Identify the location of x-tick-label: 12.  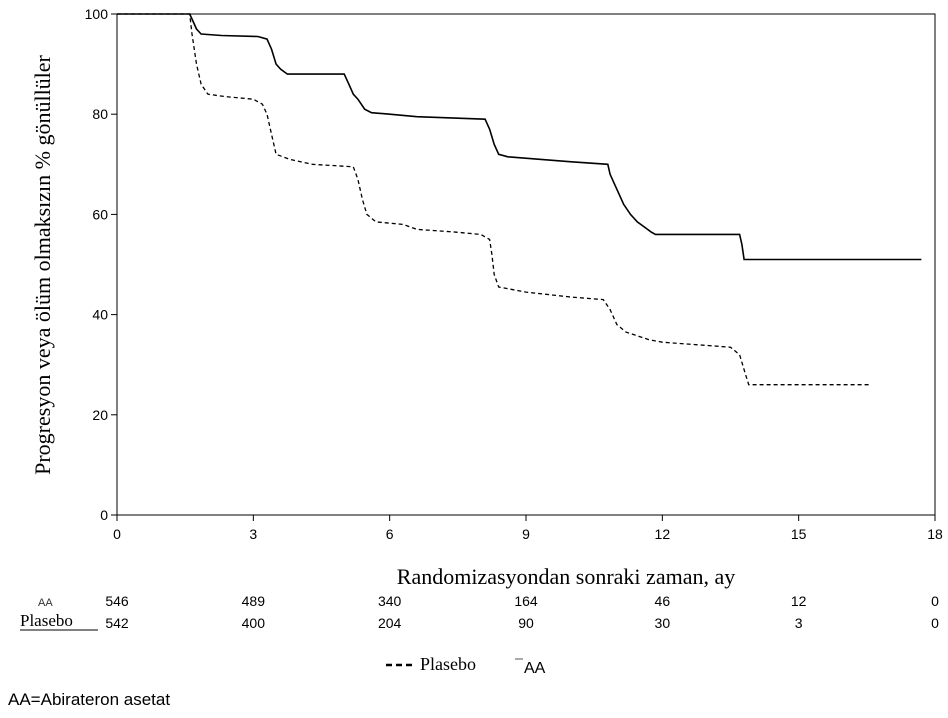
(663, 534).